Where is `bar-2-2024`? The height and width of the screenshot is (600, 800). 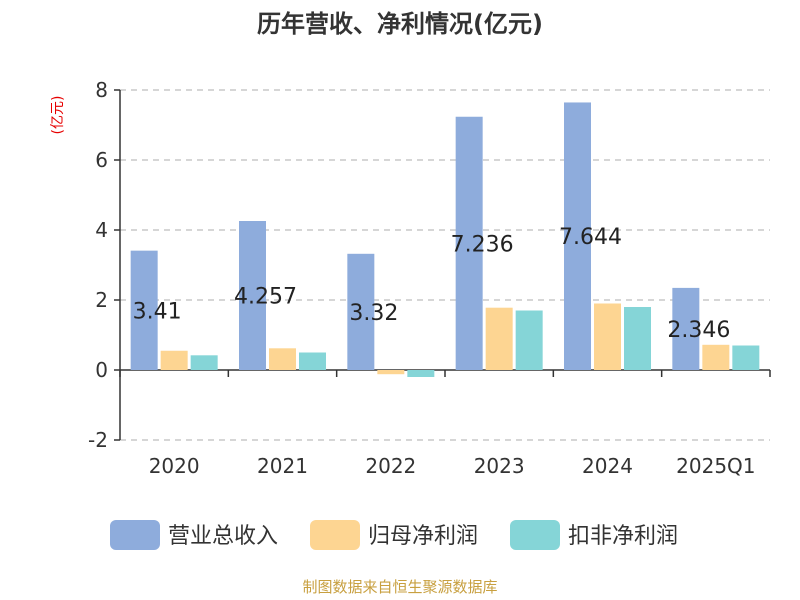
bar-2-2024 is located at coordinates (607, 336).